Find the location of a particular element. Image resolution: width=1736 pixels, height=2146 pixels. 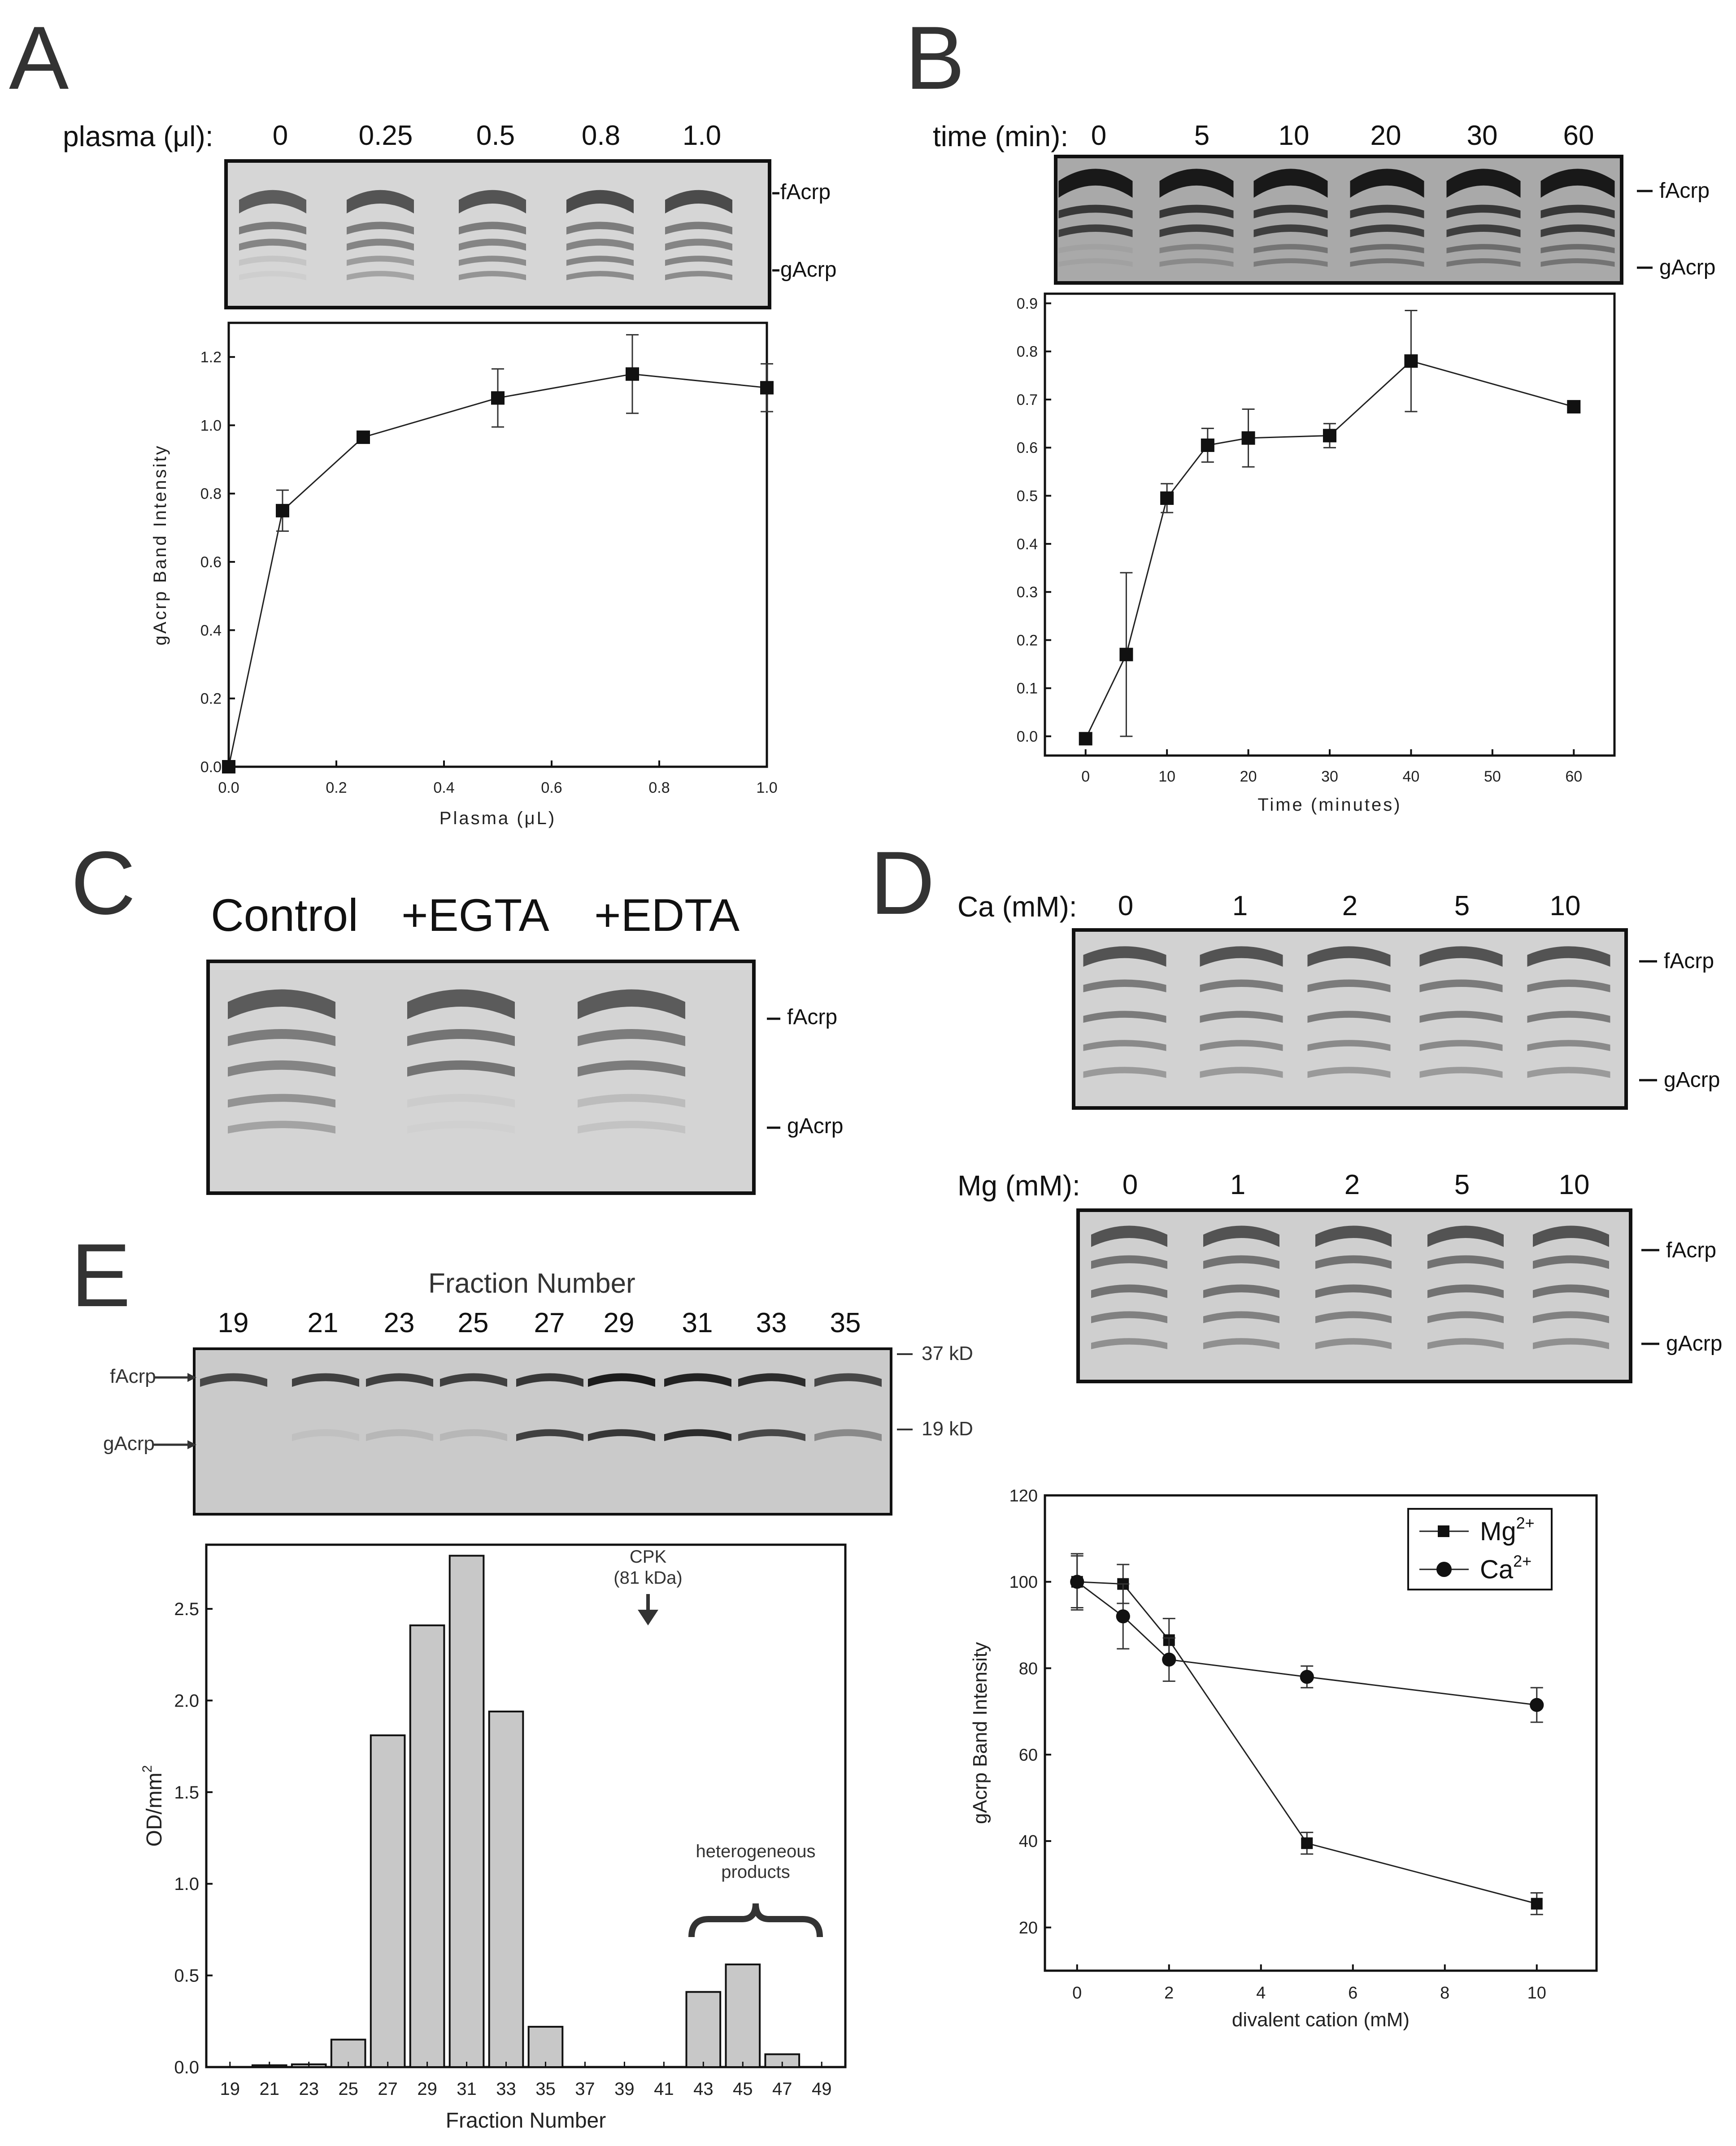

chart-D-xtick-label-5: 10 is located at coordinates (1536, 1993).